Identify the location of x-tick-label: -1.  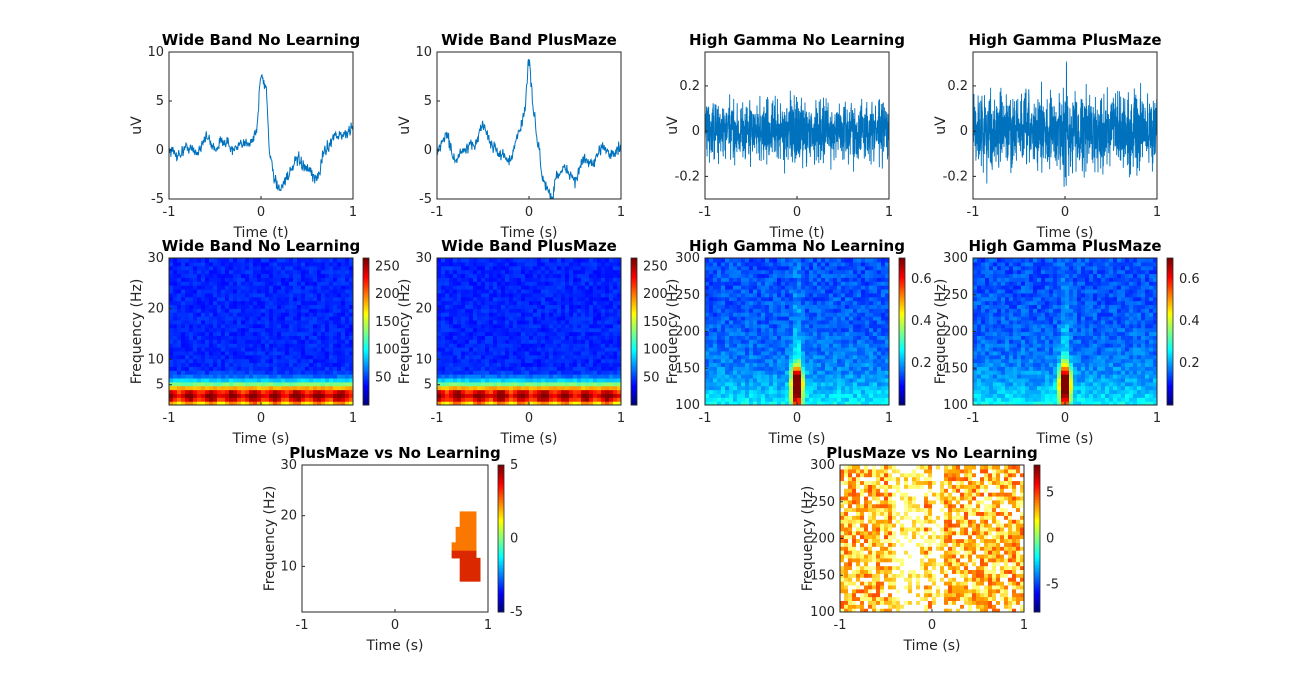
(169, 212).